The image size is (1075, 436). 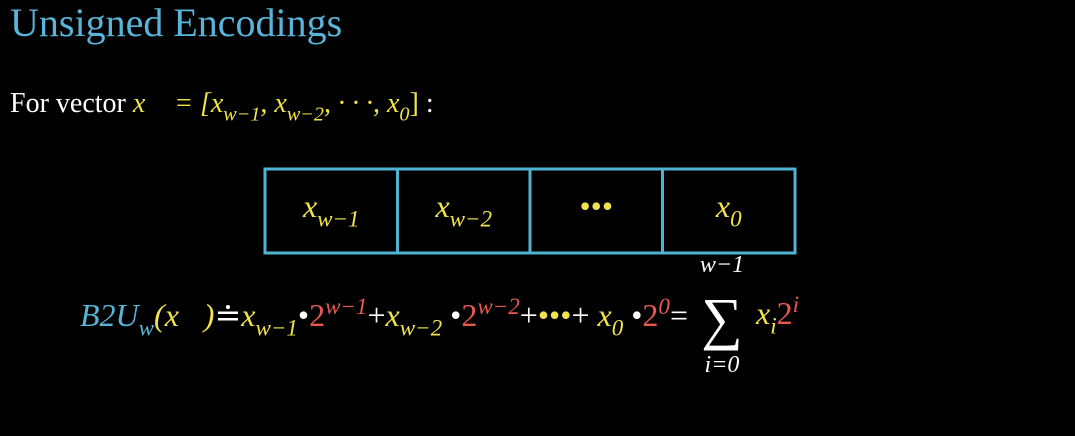 I want to click on math-token: , x, so click(x=273, y=103).